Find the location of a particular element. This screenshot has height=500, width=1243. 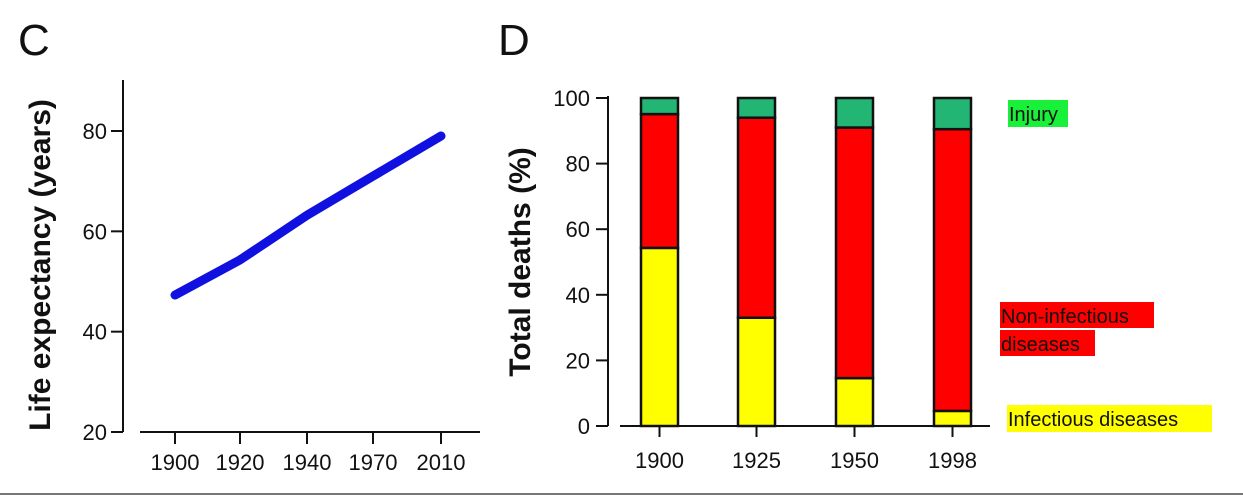

y-tick-label-d: 100 is located at coordinates (571, 98).